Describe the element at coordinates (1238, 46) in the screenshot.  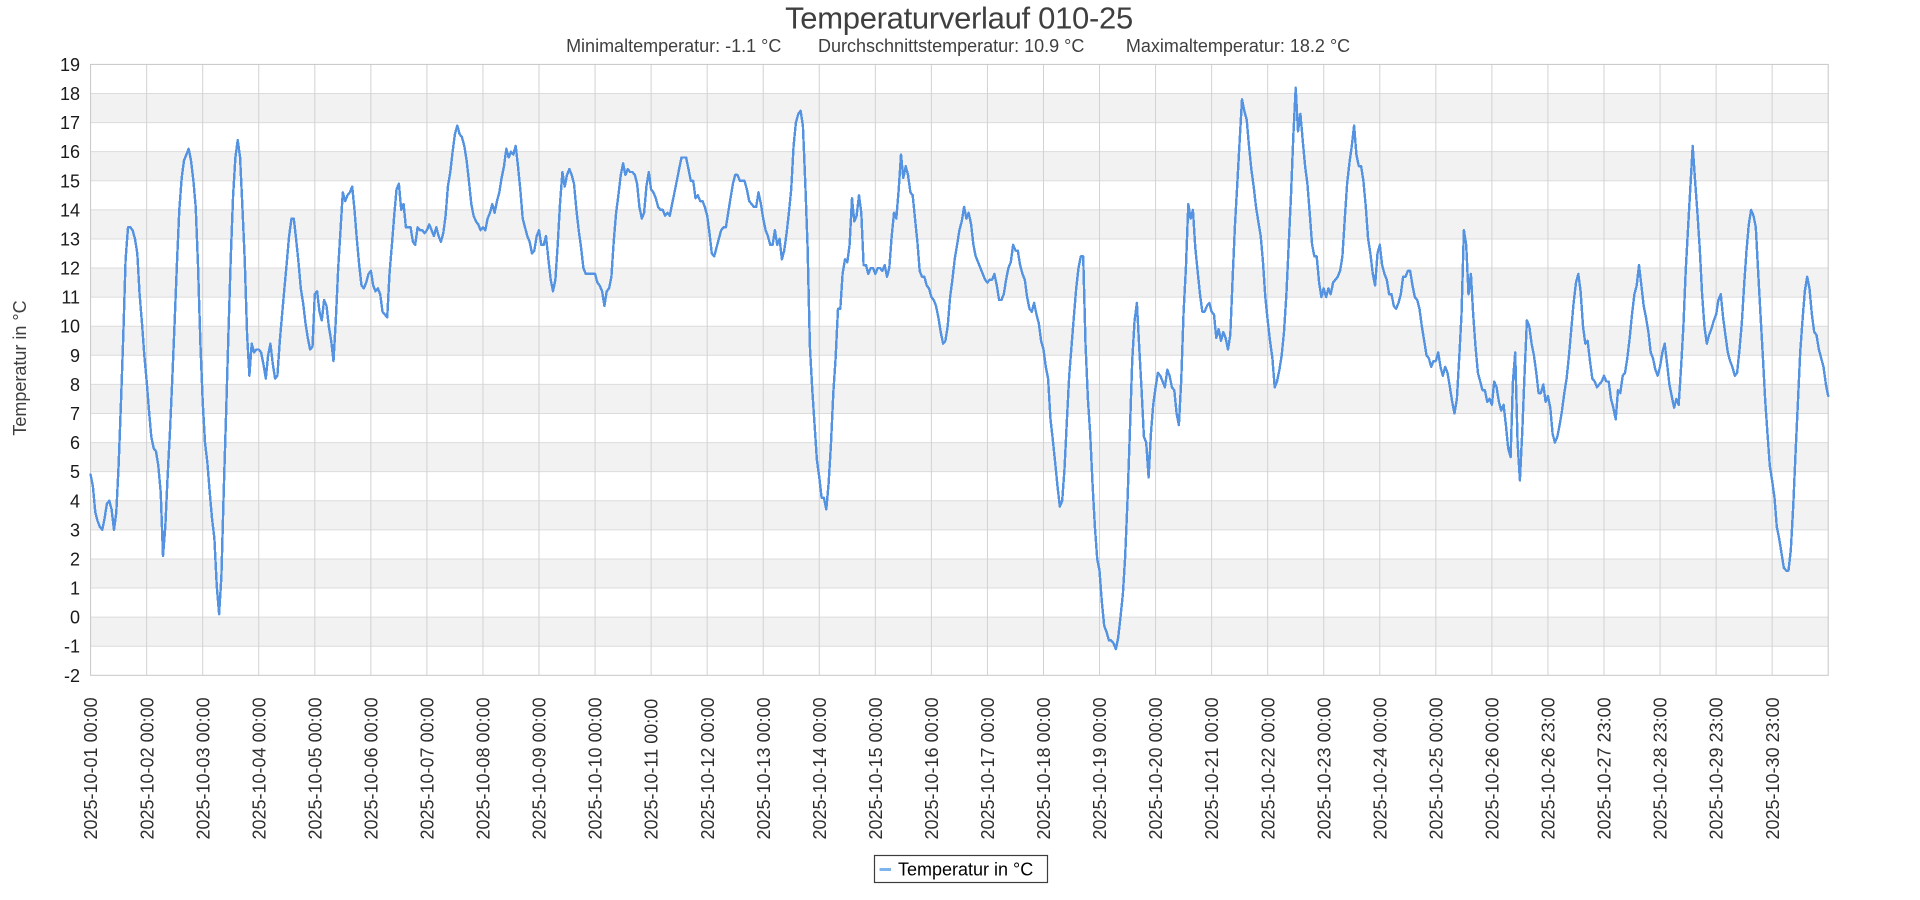
I see `svg-text: Maximaltemperatur: 18.2 °C` at that location.